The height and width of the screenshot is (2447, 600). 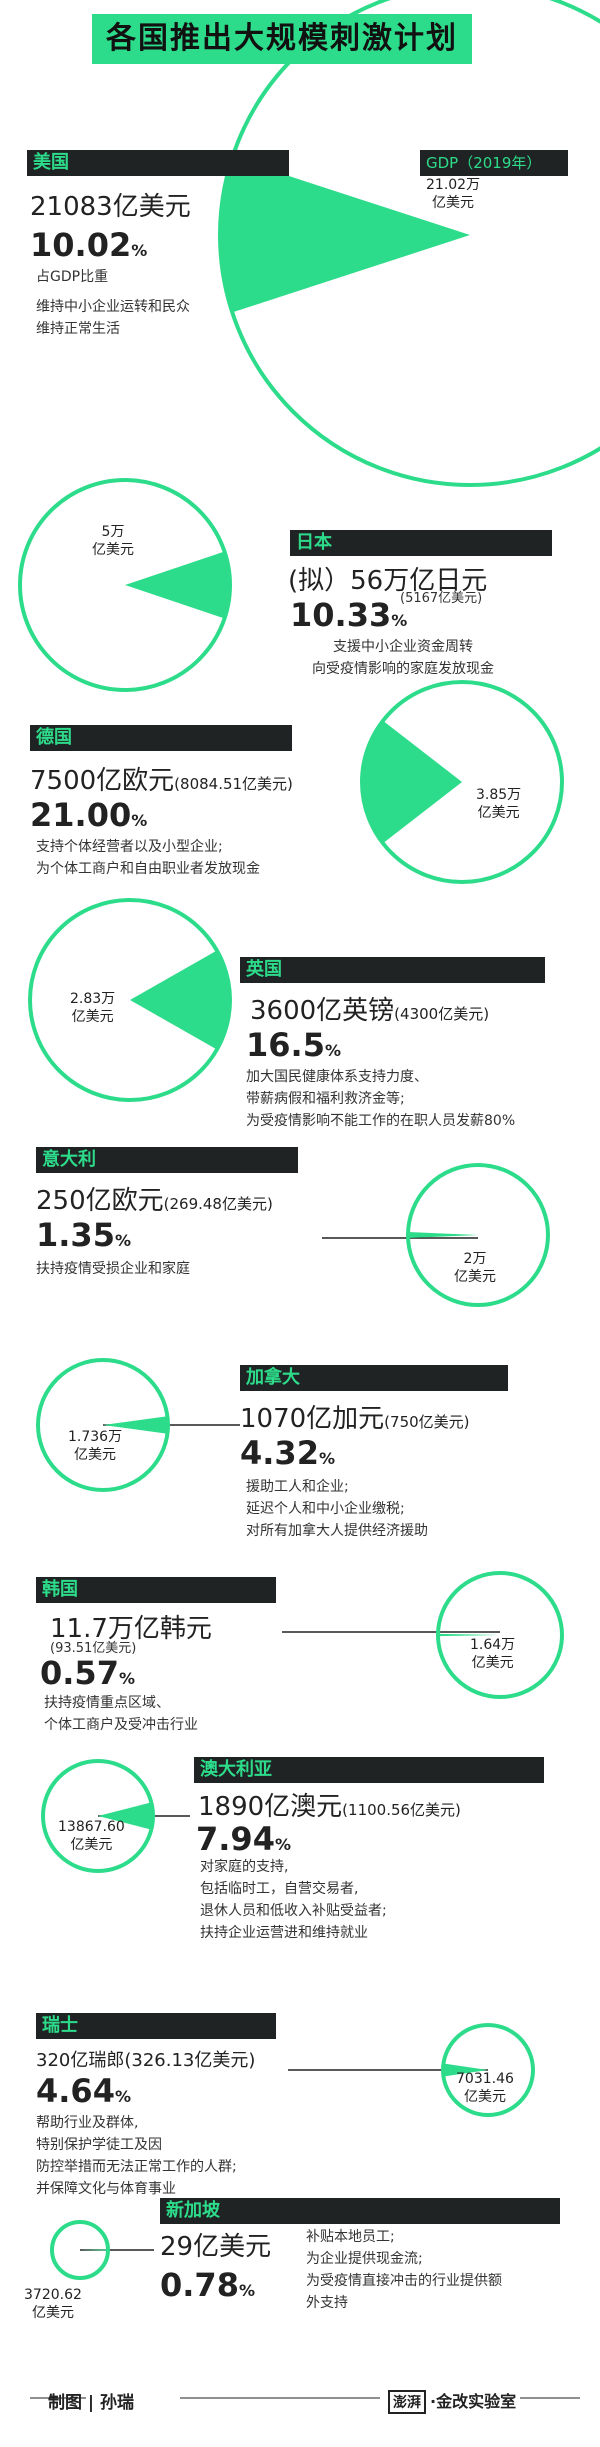 What do you see at coordinates (154, 1201) in the screenshot?
I see `amount-it: 250亿欧元(269.48亿美元)` at bounding box center [154, 1201].